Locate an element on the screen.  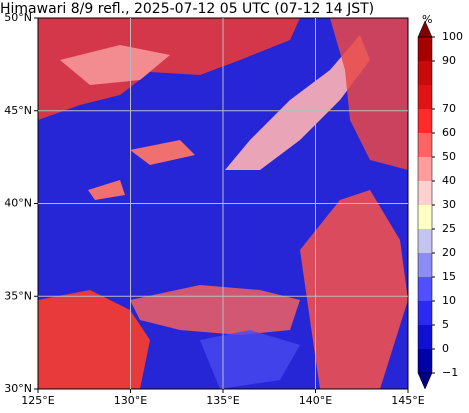
y-tick-label: 50°N is located at coordinates (18, 17).